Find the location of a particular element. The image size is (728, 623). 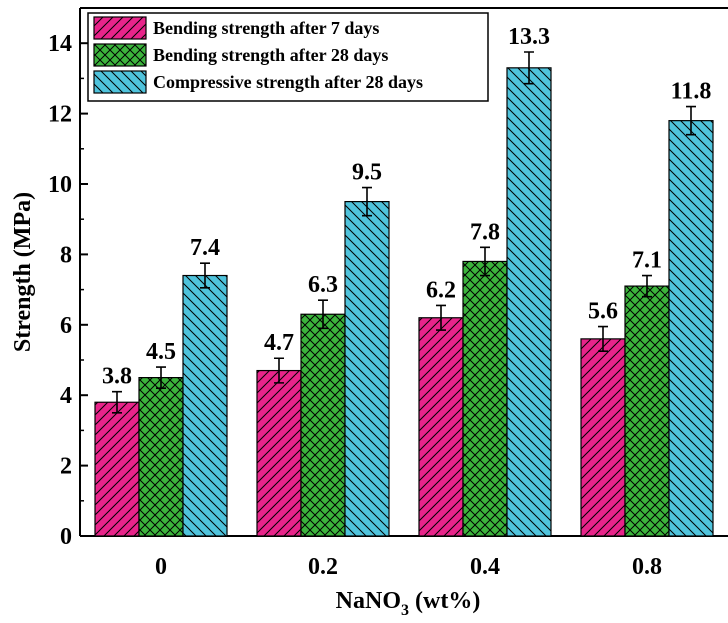

legend-label-2: Compressive strength after 28 days is located at coordinates (288, 82).